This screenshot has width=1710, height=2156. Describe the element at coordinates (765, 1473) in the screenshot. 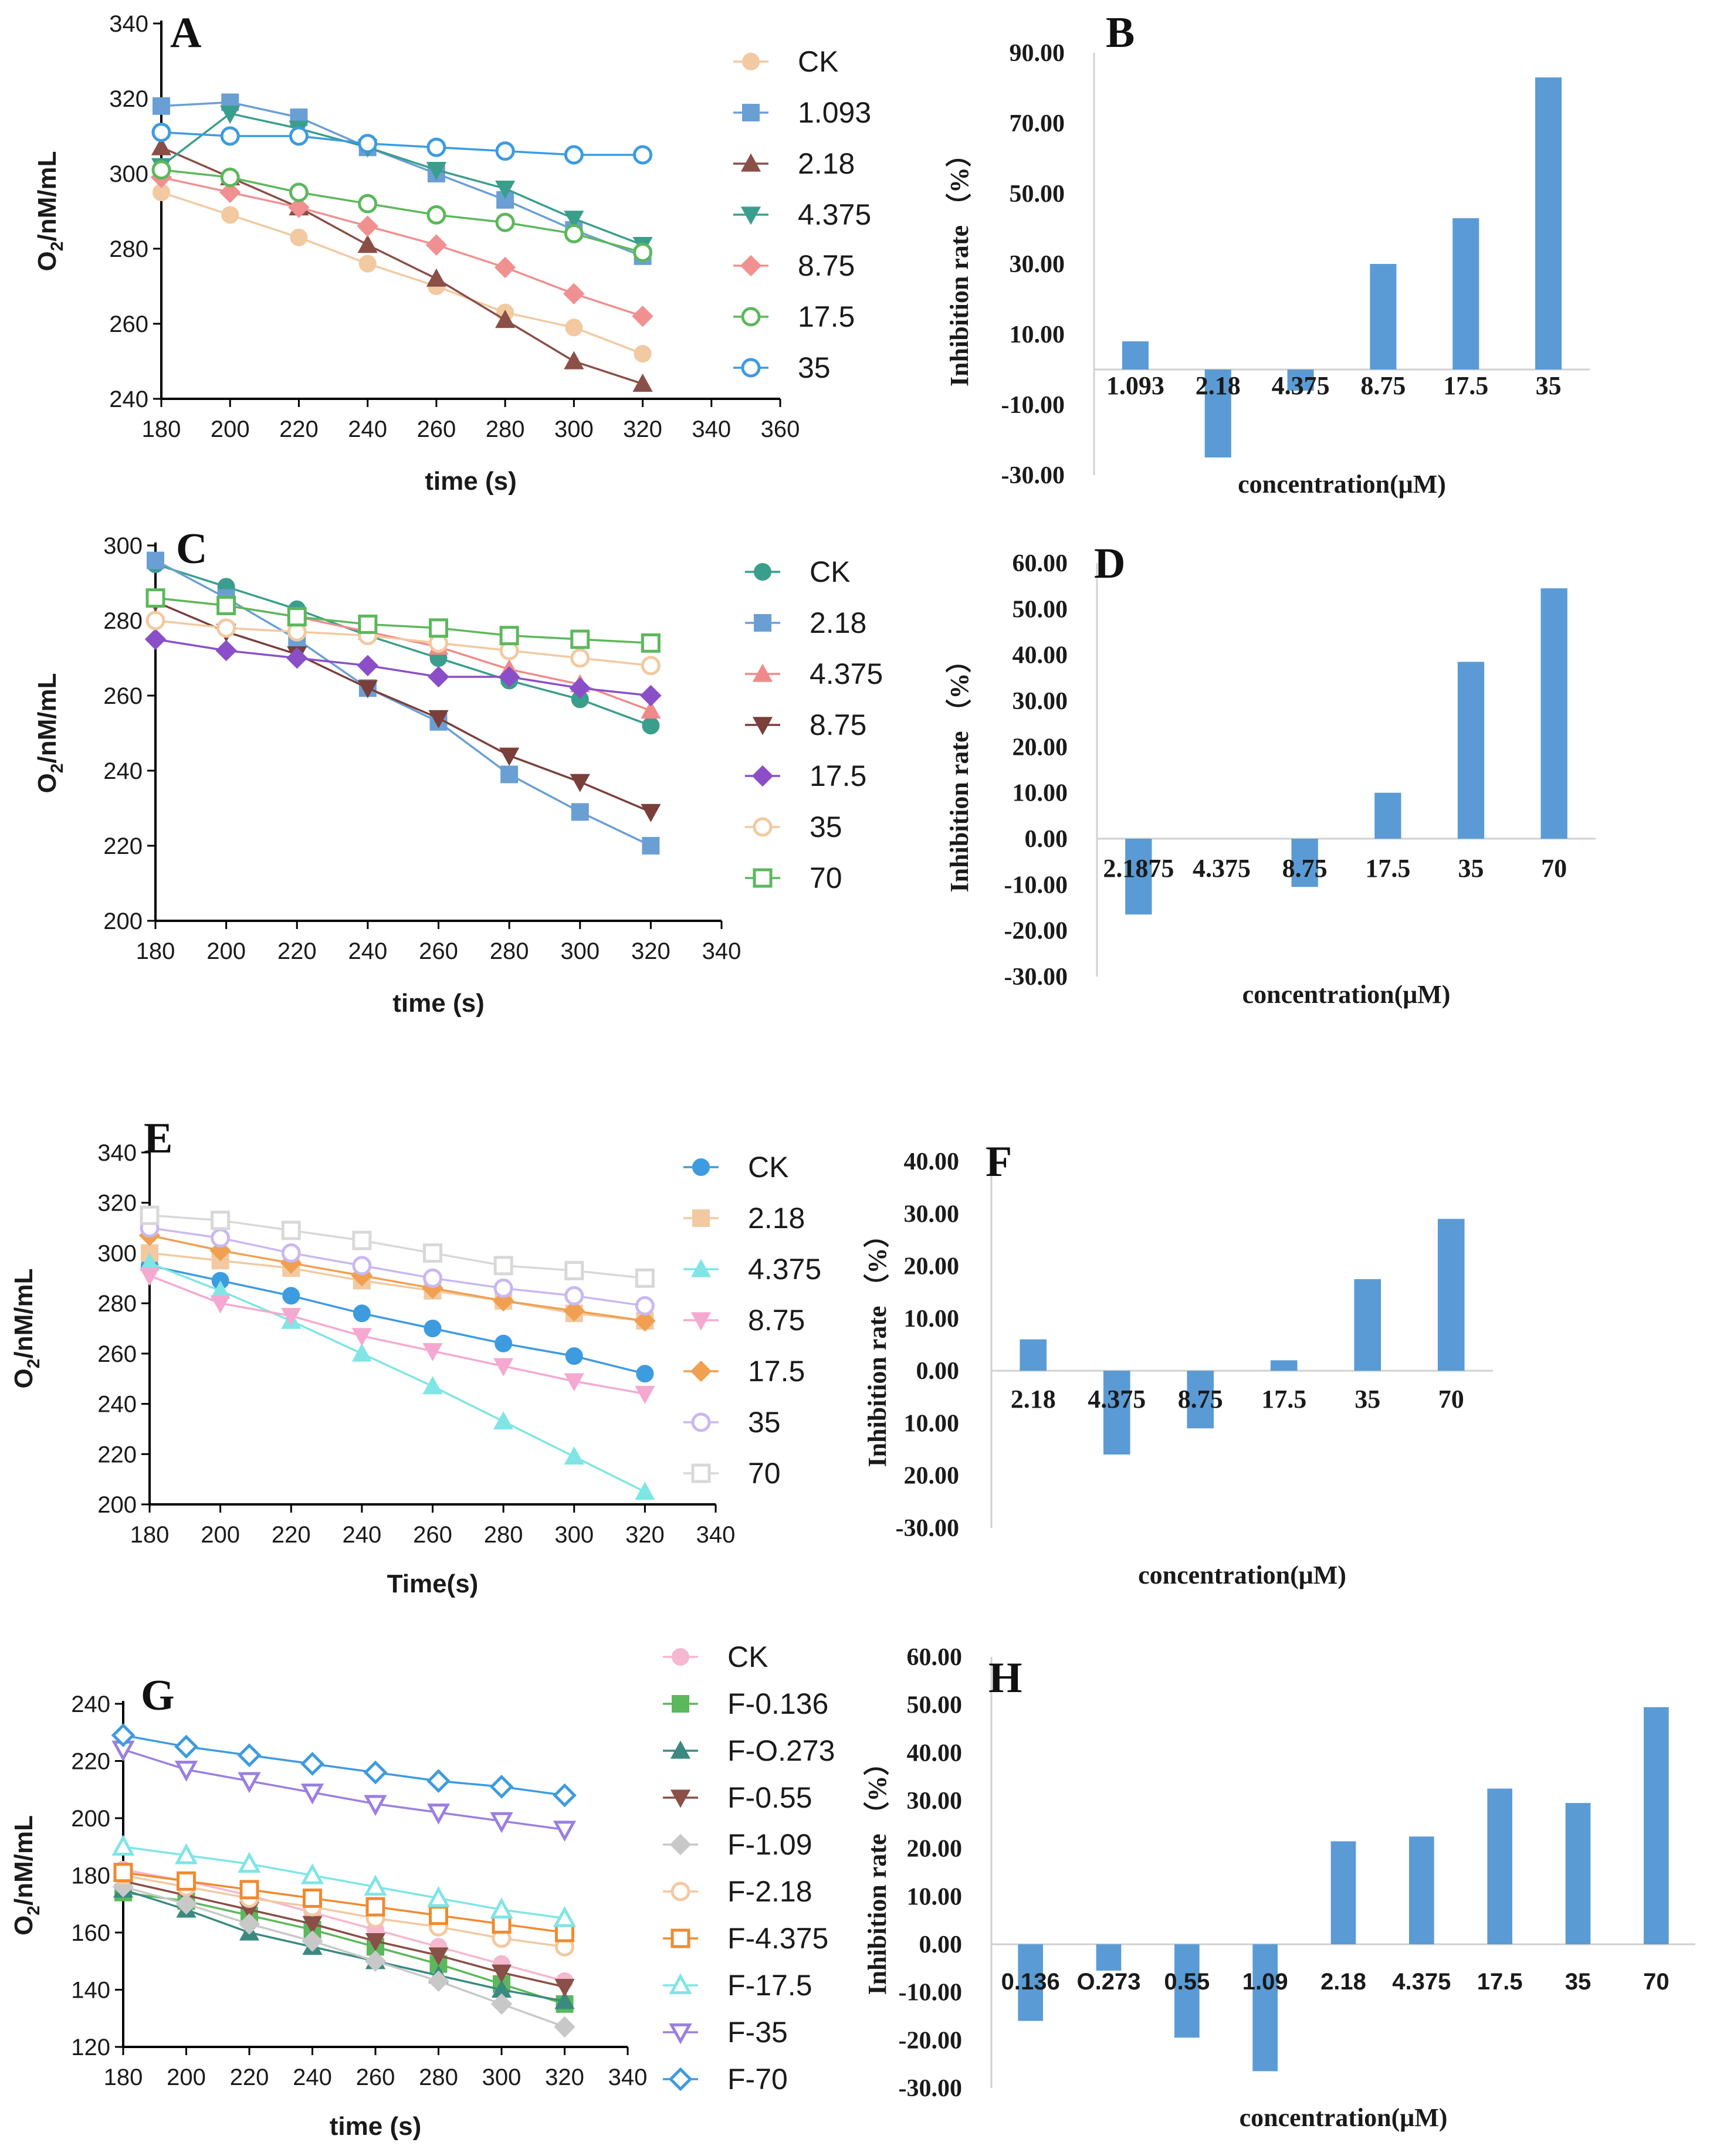

I see `legend-label: 70` at that location.